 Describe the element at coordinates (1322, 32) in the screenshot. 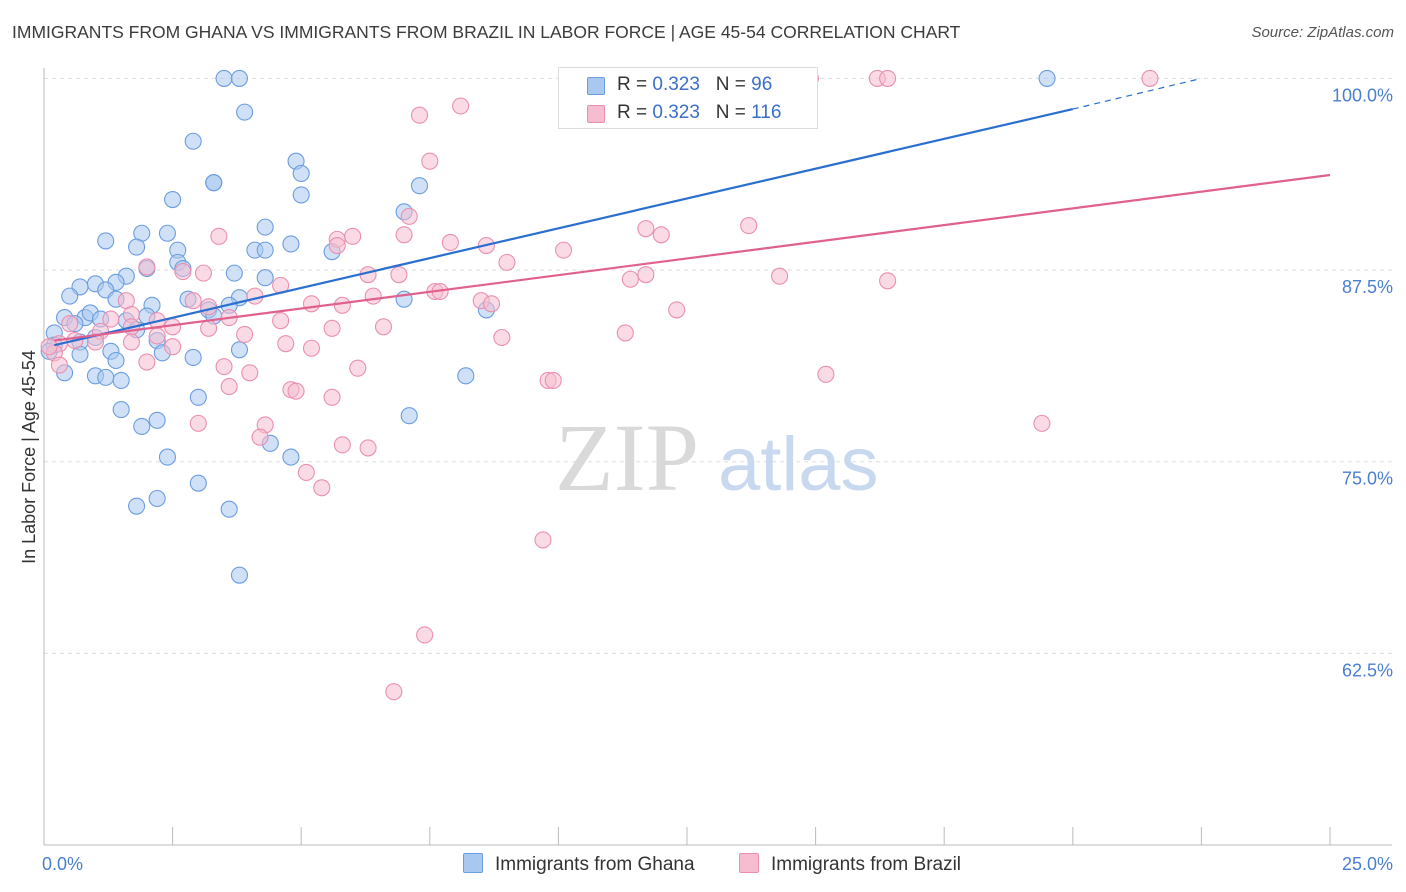

I see `chart-source: Source: ZipAtlas.com` at that location.